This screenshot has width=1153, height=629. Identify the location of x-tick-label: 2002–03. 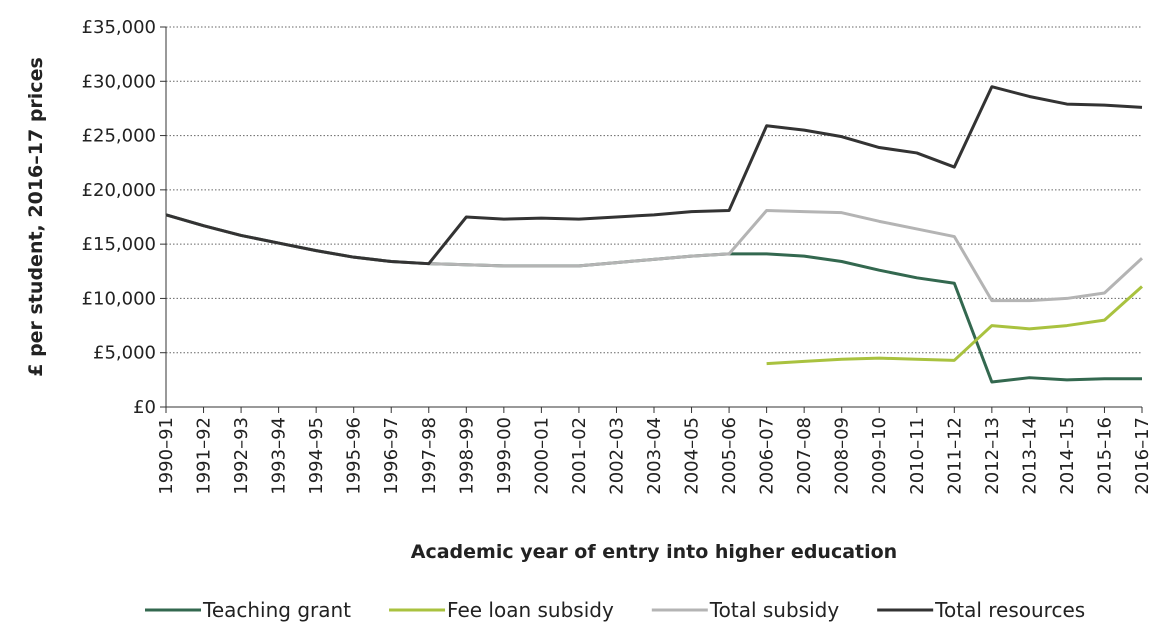
(616, 456).